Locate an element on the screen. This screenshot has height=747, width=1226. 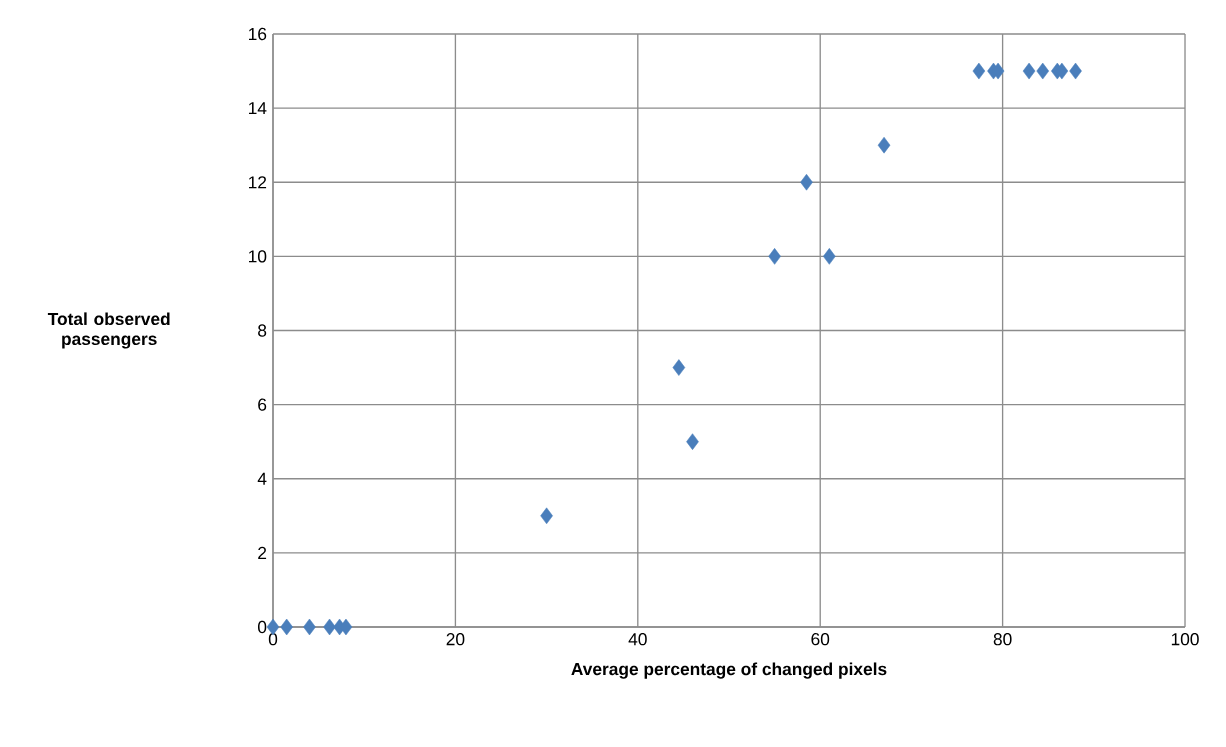
y-tick-label: 14 is located at coordinates (258, 108).